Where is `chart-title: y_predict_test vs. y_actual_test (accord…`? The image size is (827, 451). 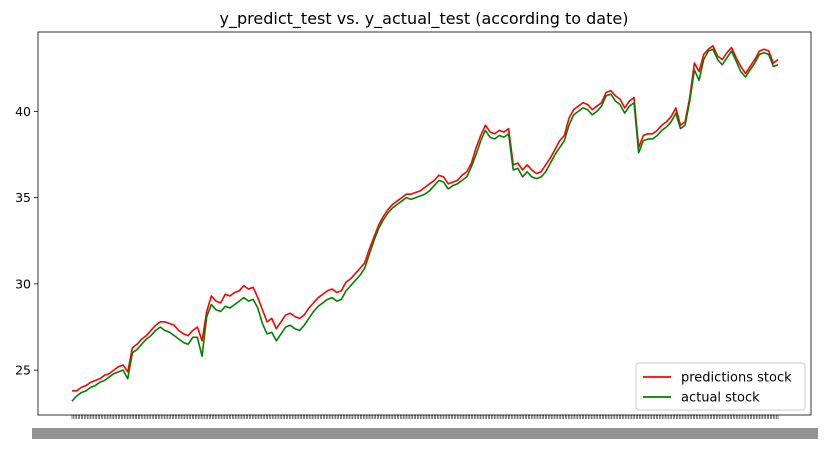 chart-title: y_predict_test vs. y_actual_test (accord… is located at coordinates (424, 19).